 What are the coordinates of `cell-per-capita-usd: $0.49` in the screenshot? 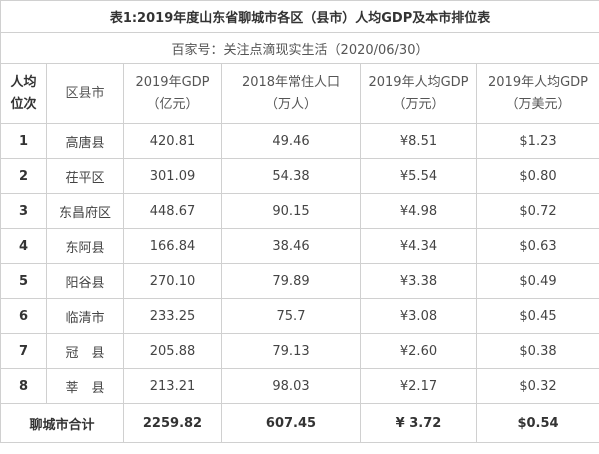 It's located at (537, 281).